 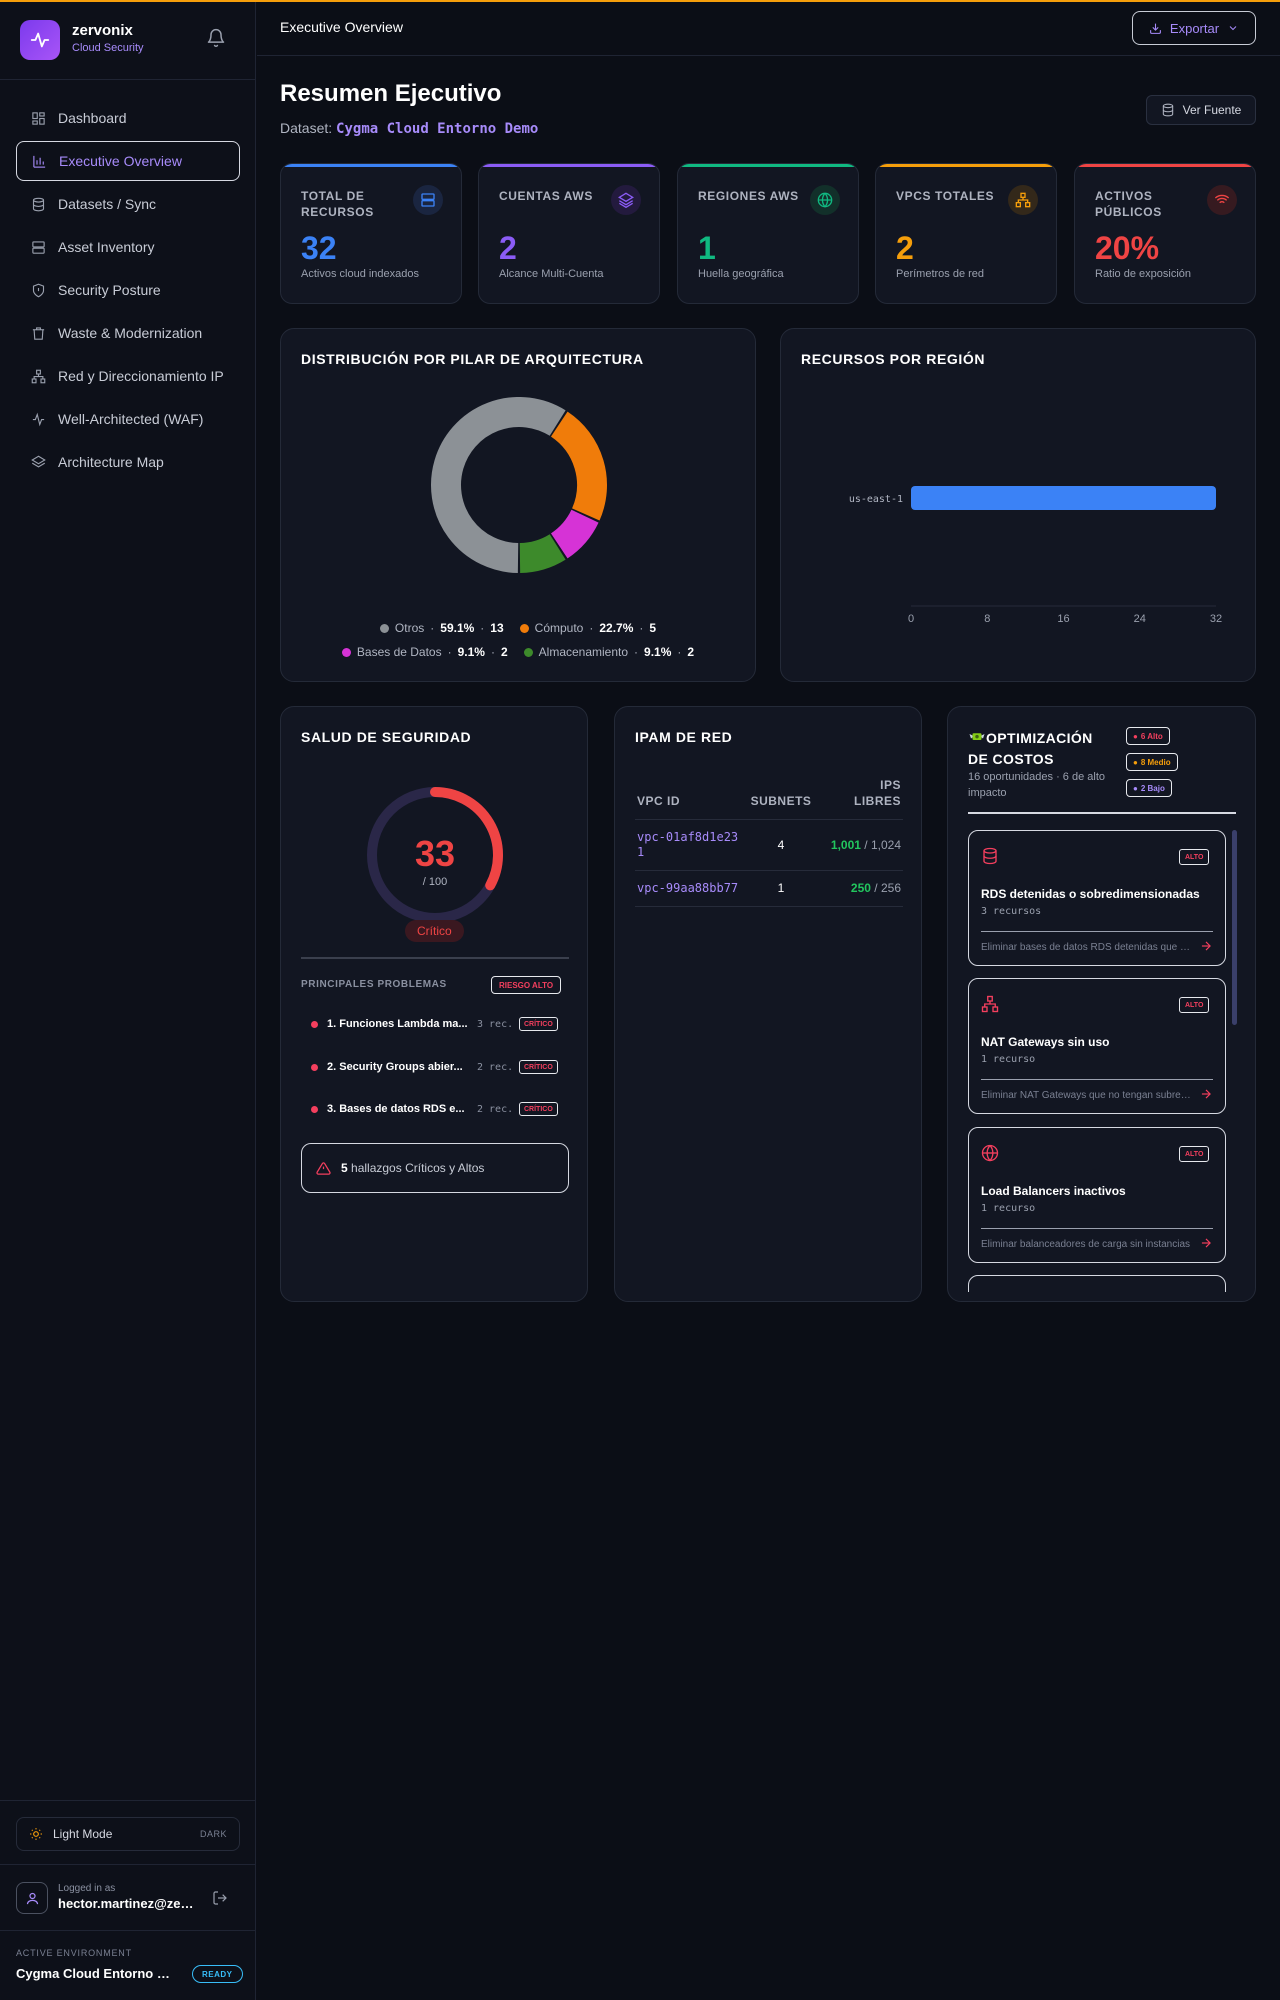 What do you see at coordinates (1216, 619) in the screenshot?
I see `x-tick-label: 32` at bounding box center [1216, 619].